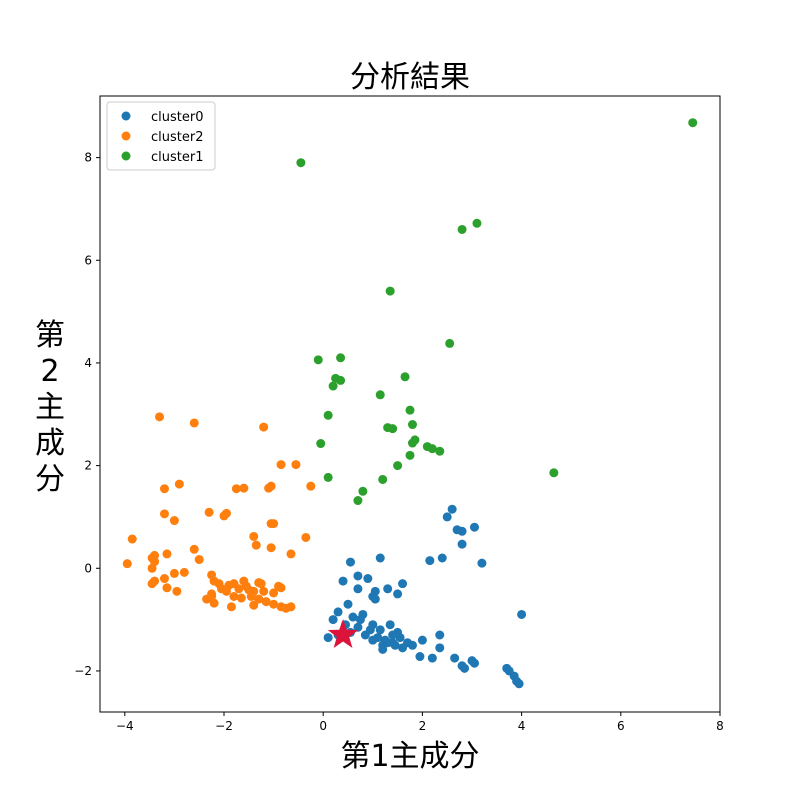 Image resolution: width=800 pixels, height=800 pixels. Describe the element at coordinates (343, 633) in the screenshot. I see `star-marker` at that location.